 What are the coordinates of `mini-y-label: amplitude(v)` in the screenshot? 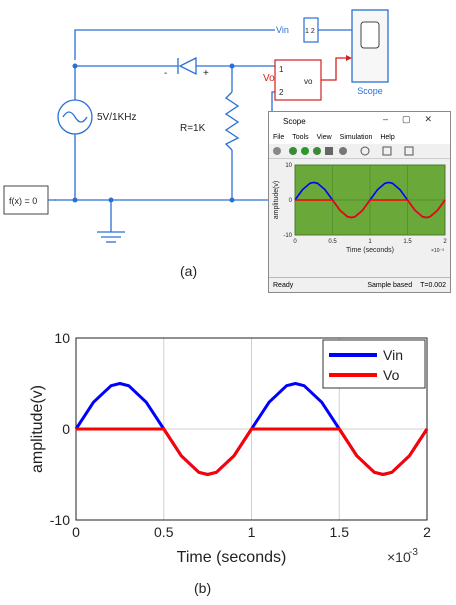 It's located at (276, 200).